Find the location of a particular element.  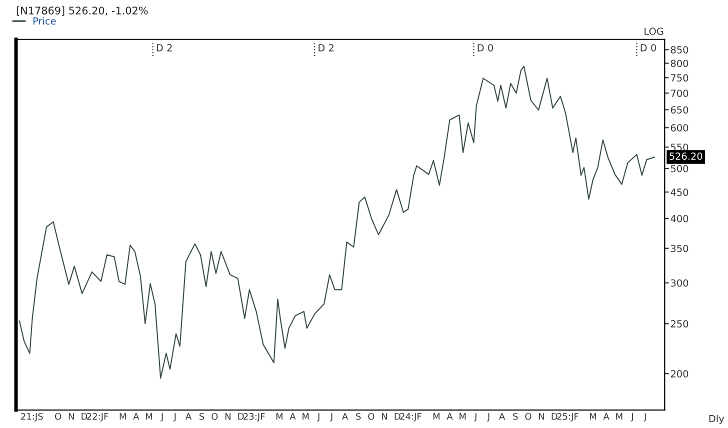

y-tick-label: 650 is located at coordinates (679, 110).